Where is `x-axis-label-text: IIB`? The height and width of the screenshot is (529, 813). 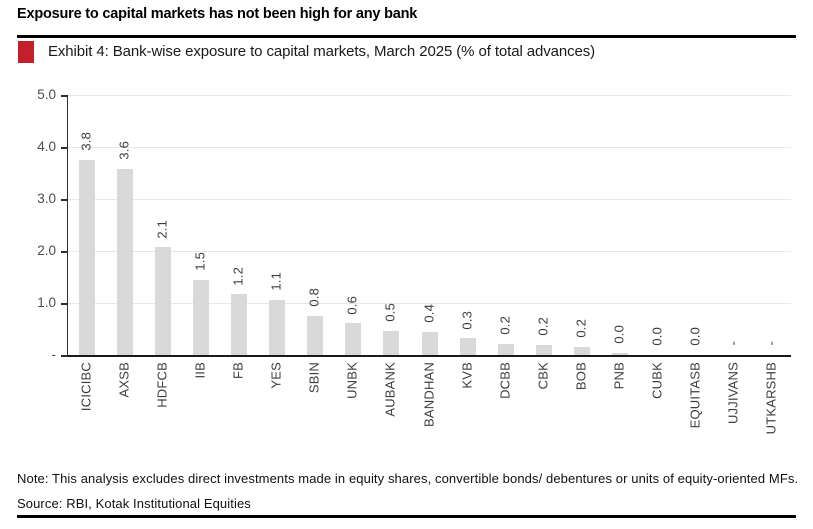
x-axis-label-text: IIB is located at coordinates (200, 370).